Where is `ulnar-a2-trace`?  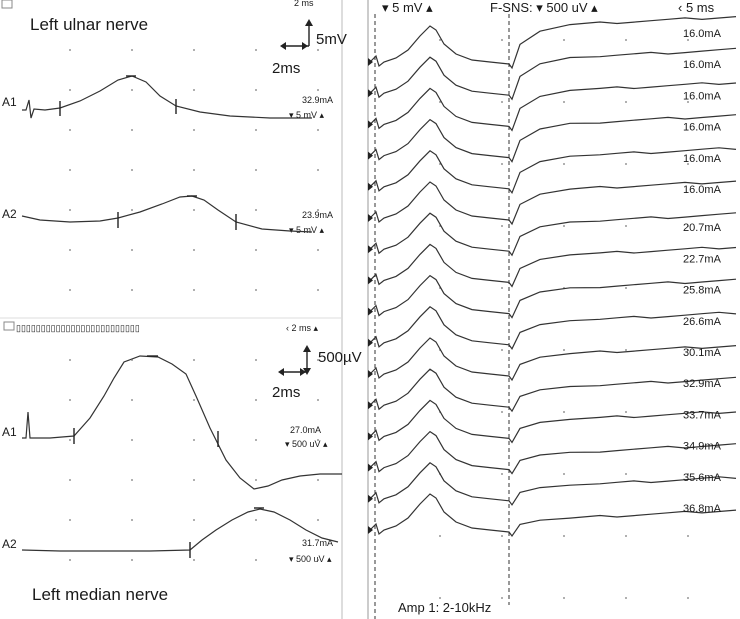 ulnar-a2-trace is located at coordinates (167, 214).